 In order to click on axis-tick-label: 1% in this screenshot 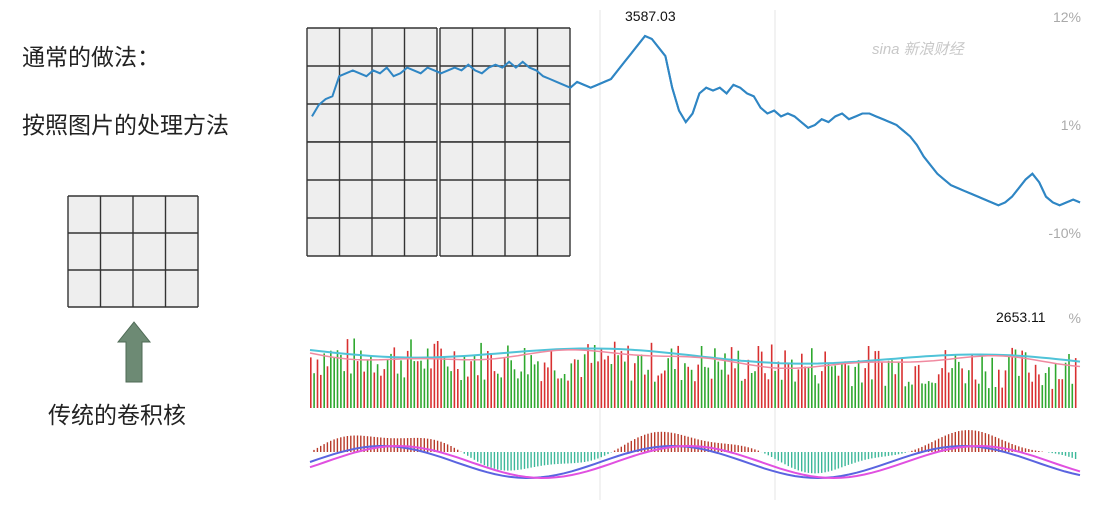, I will do `click(1070, 125)`.